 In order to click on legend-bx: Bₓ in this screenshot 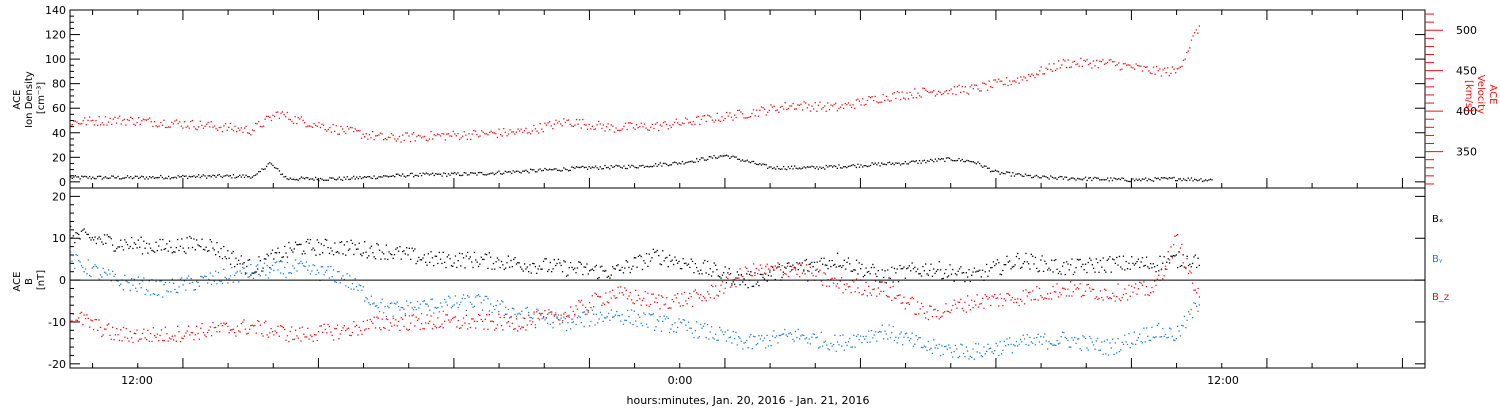, I will do `click(1437, 219)`.